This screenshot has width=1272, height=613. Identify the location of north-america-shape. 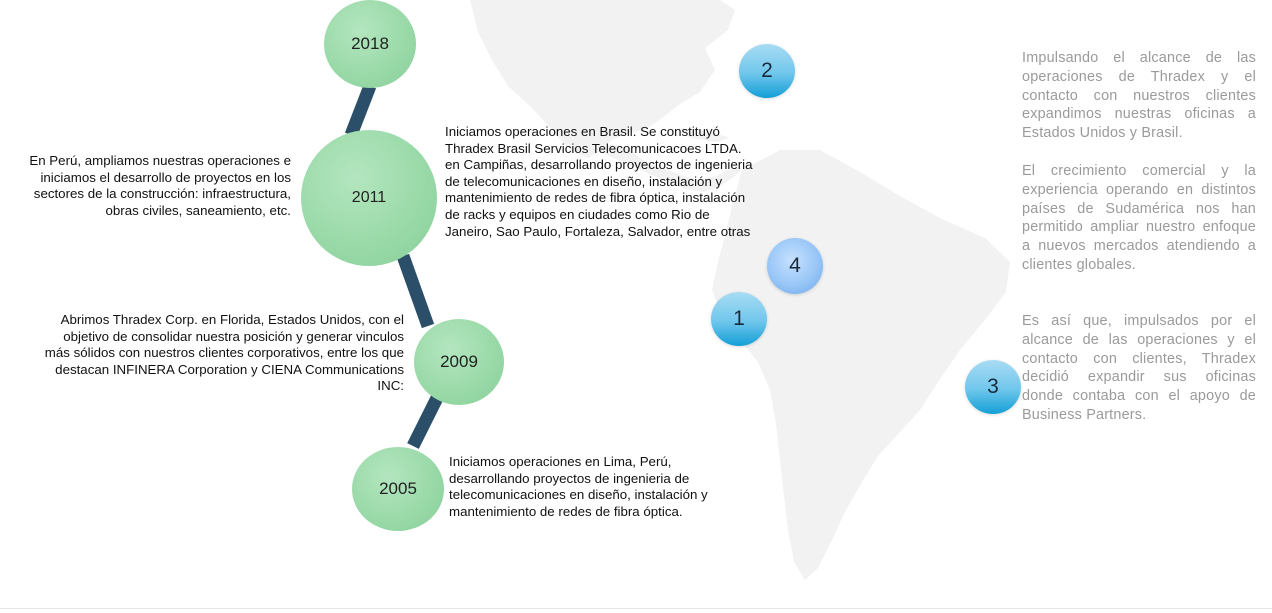
(602, 79).